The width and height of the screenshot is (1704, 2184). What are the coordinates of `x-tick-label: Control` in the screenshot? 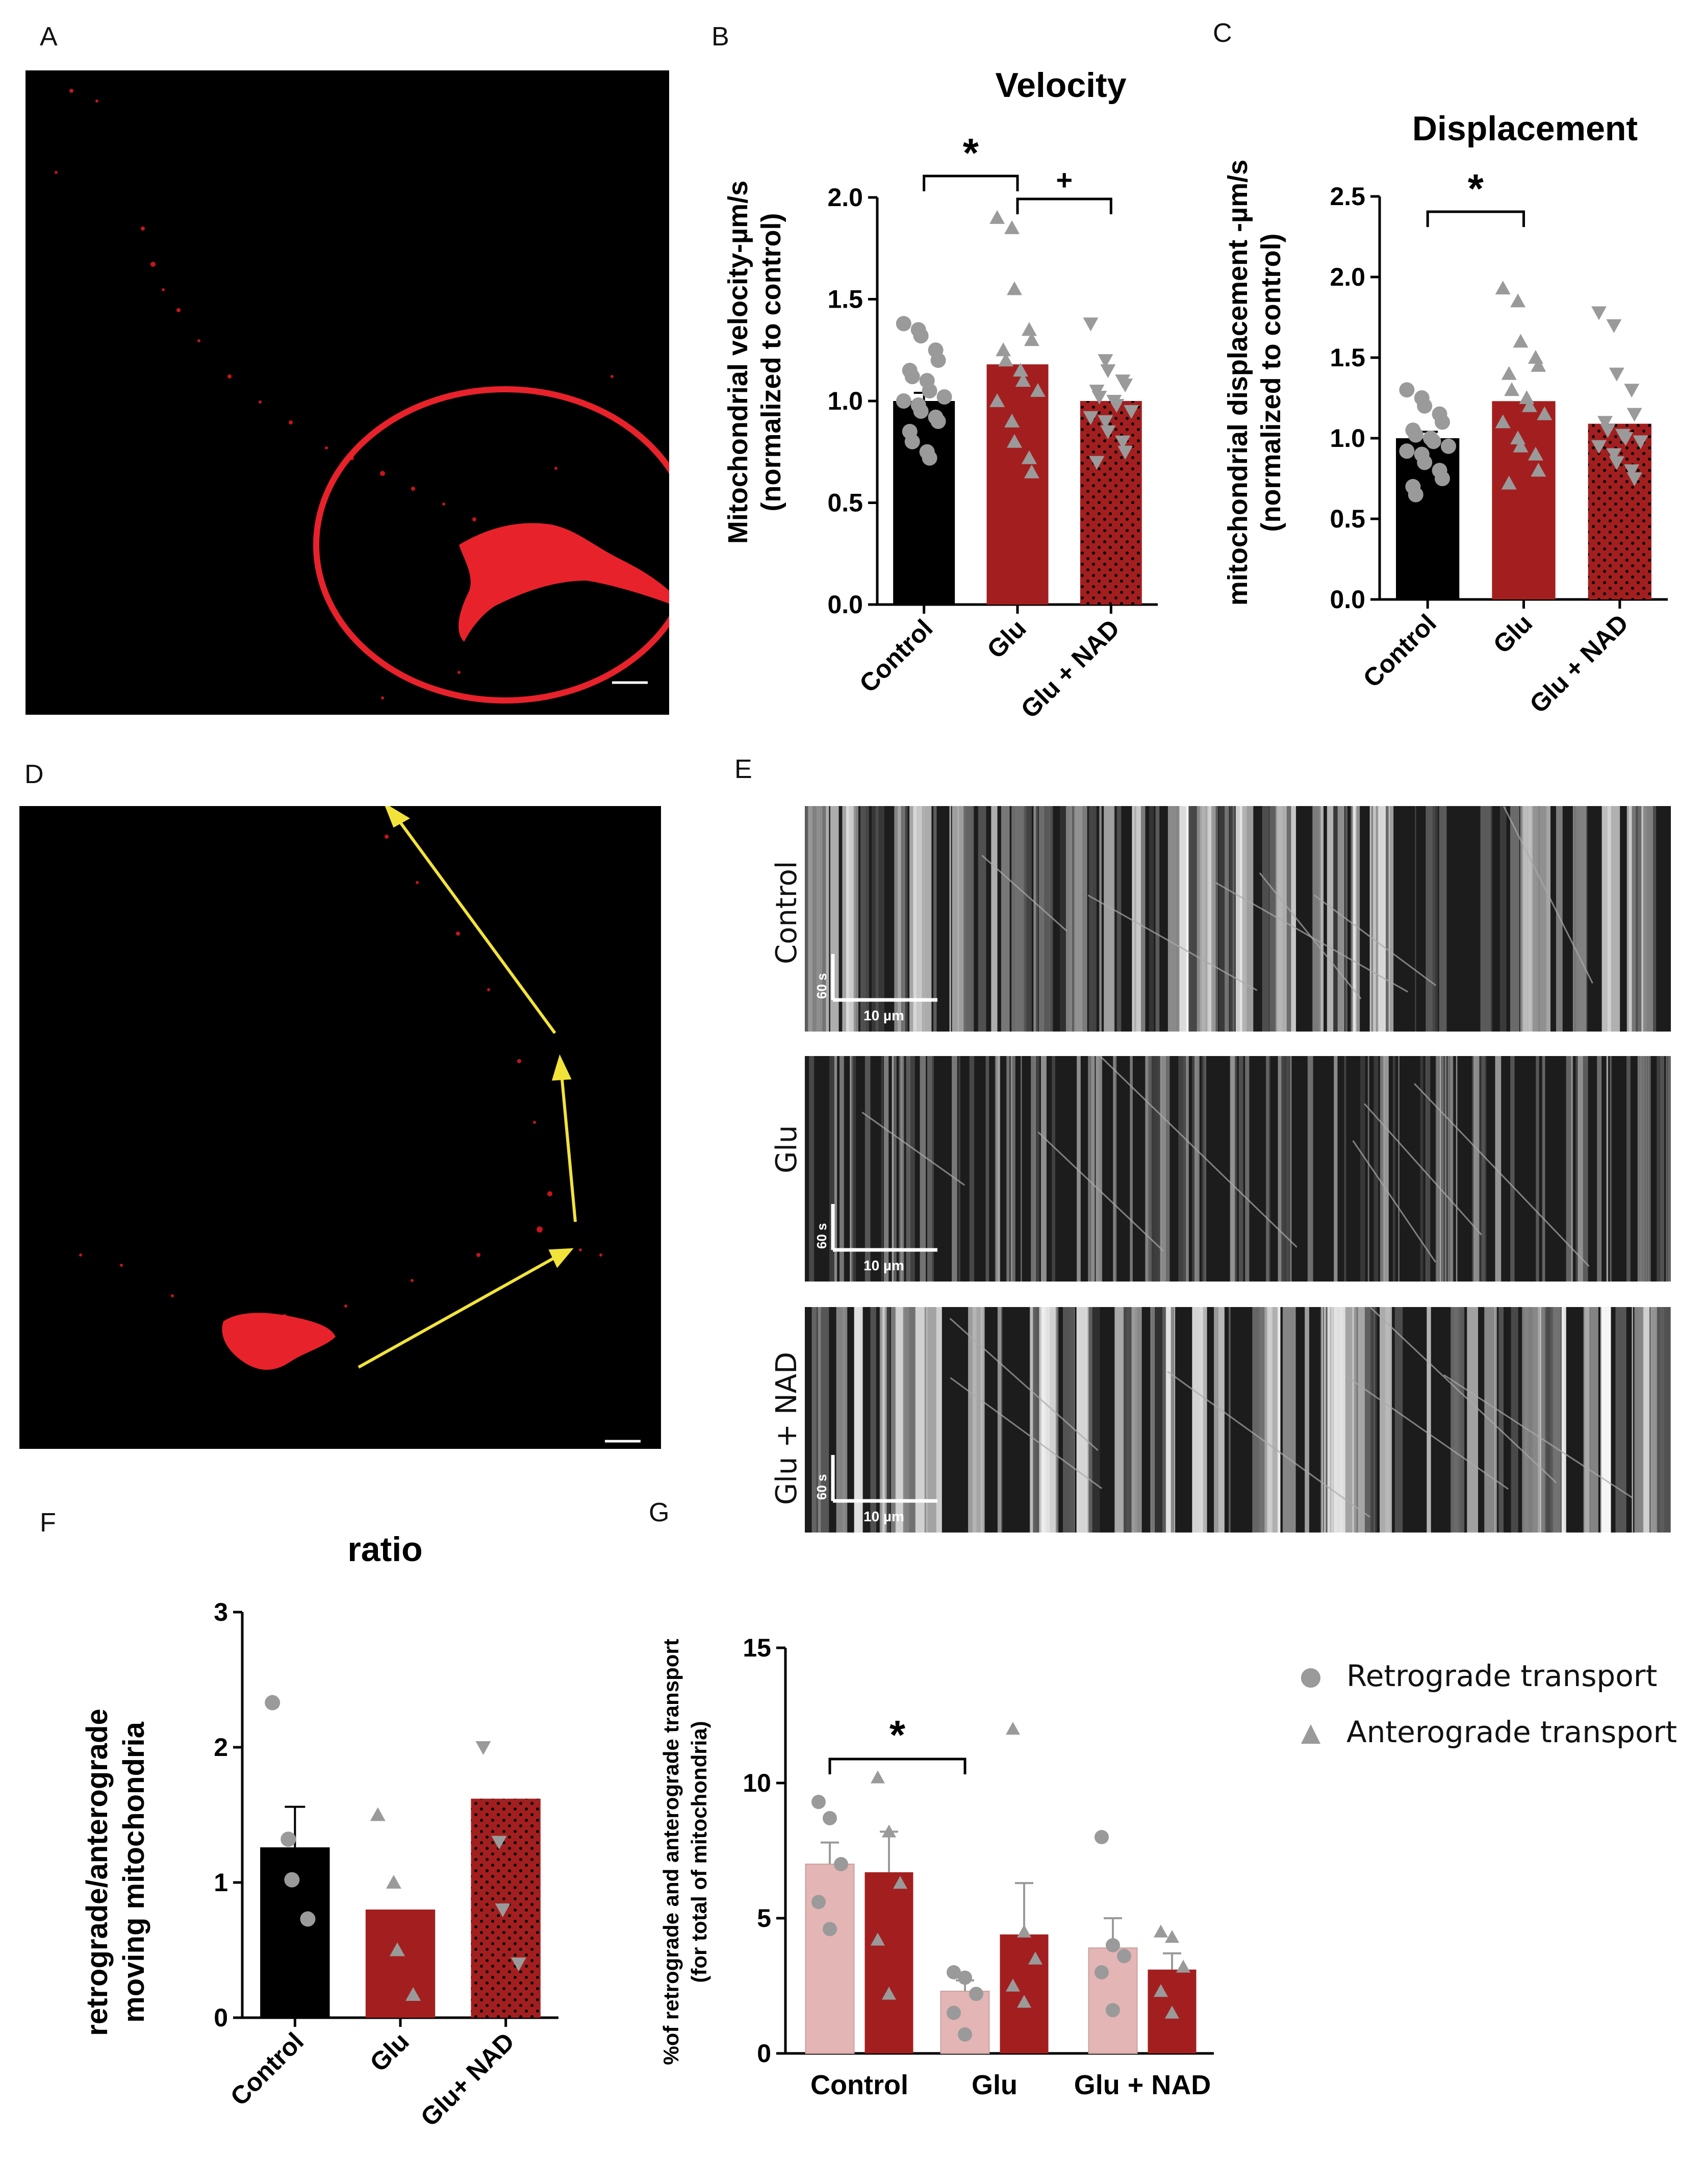 It's located at (1400, 651).